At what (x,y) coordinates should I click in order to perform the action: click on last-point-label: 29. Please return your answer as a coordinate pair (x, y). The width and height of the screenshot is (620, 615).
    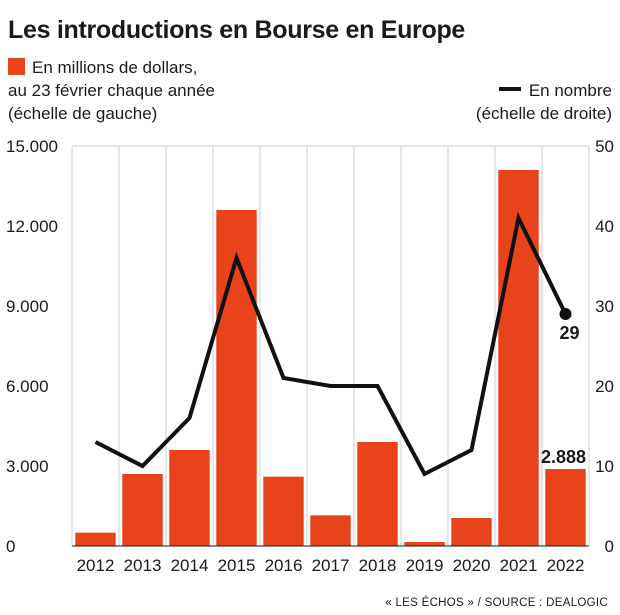
    Looking at the image, I should click on (569, 333).